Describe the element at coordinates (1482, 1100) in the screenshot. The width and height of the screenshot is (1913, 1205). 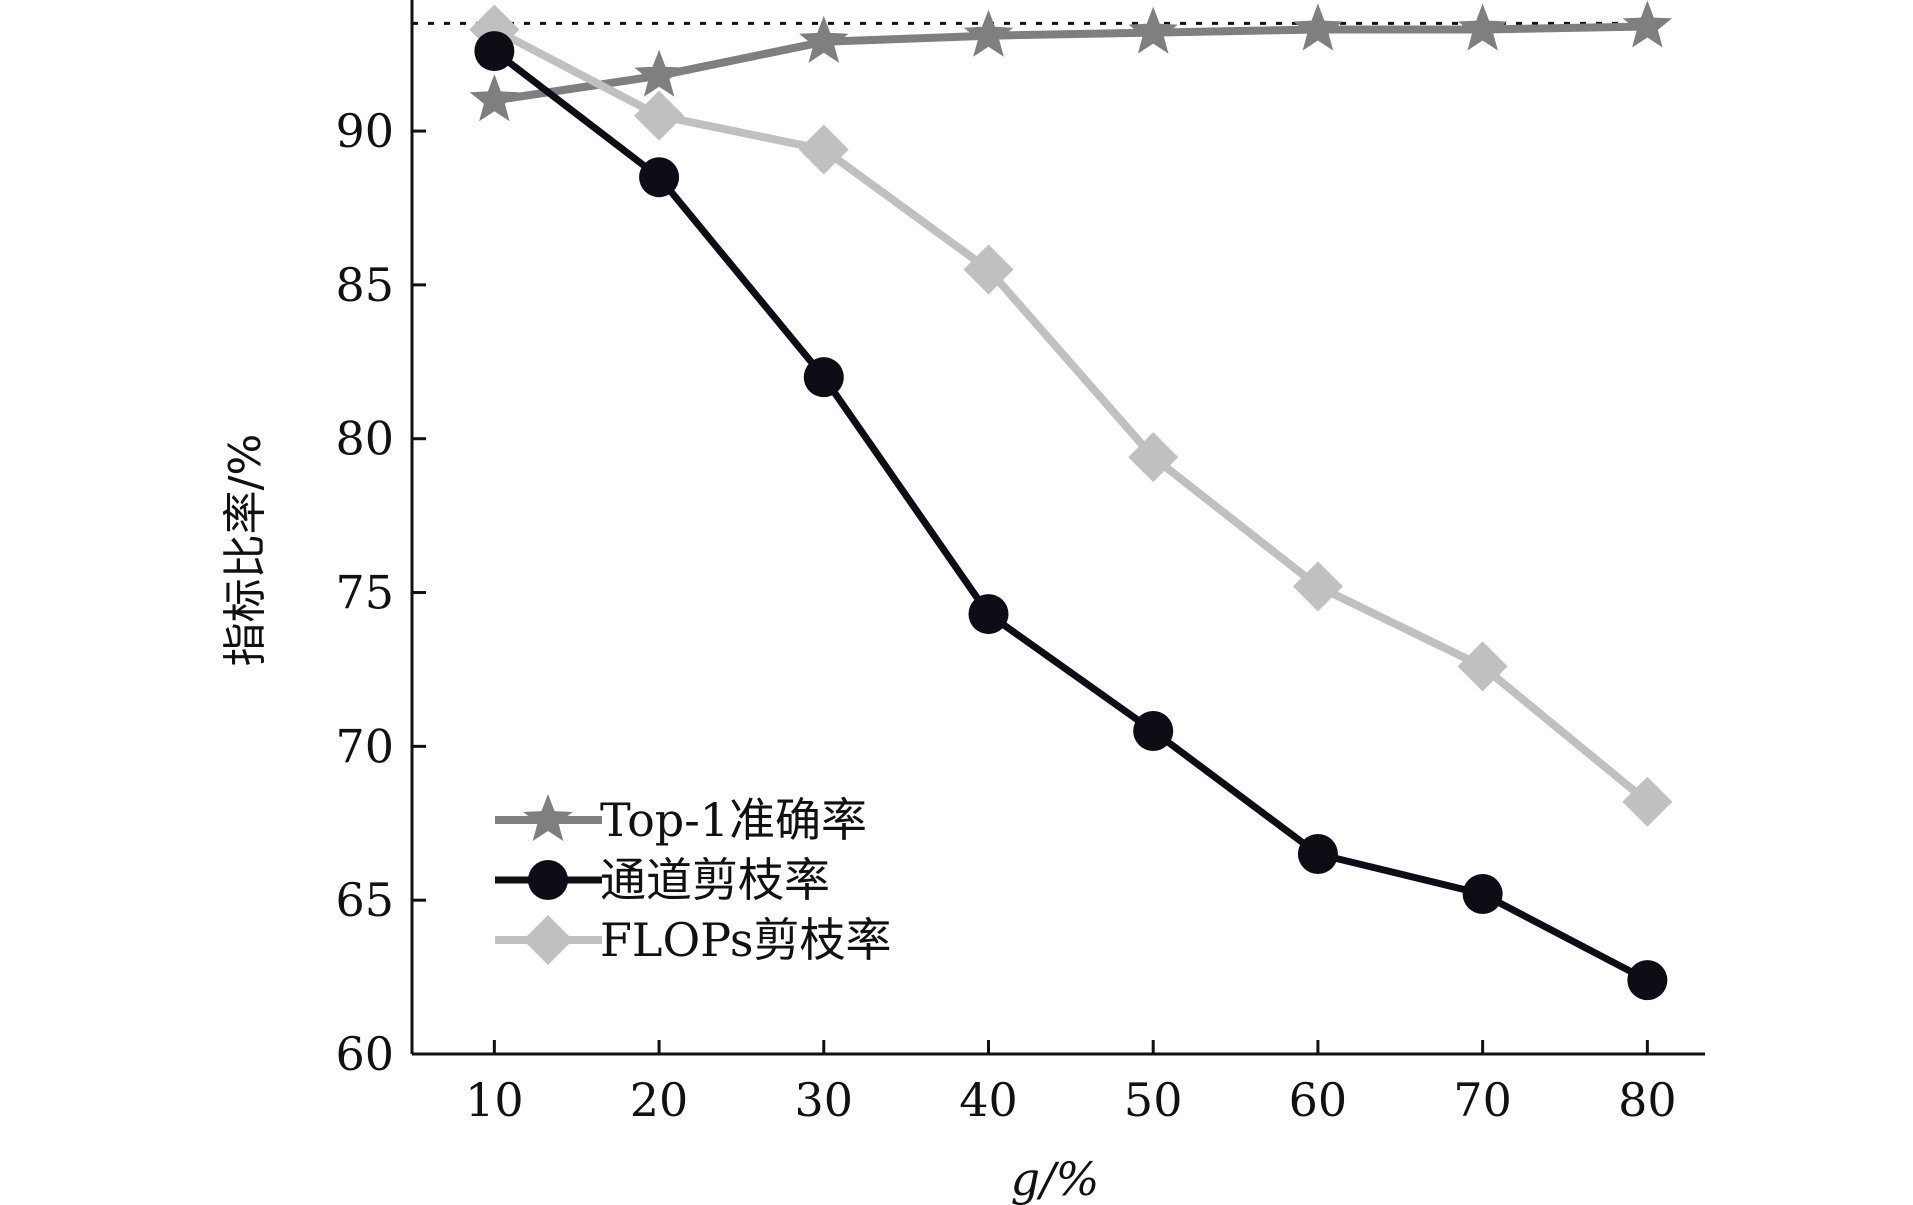
I see `x-tick-label: 70` at that location.